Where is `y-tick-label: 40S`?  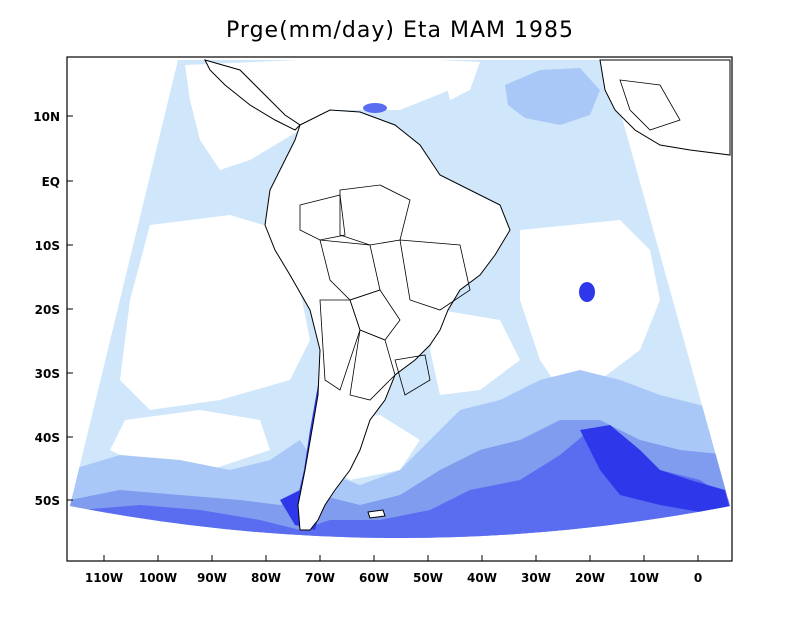 y-tick-label: 40S is located at coordinates (47, 438).